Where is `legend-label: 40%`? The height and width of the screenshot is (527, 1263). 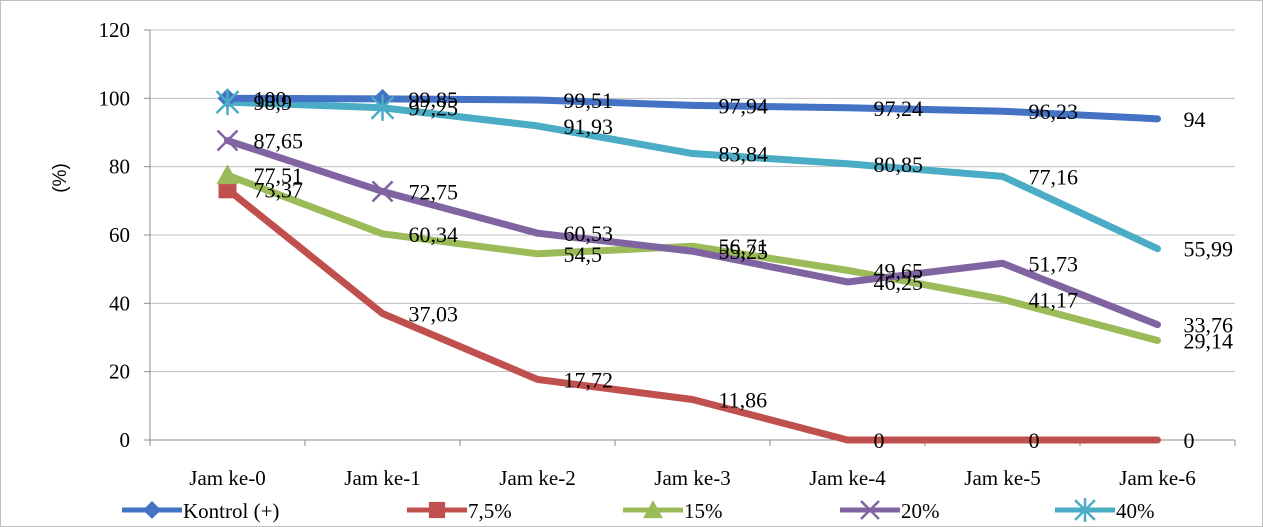
legend-label: 40% is located at coordinates (1135, 511).